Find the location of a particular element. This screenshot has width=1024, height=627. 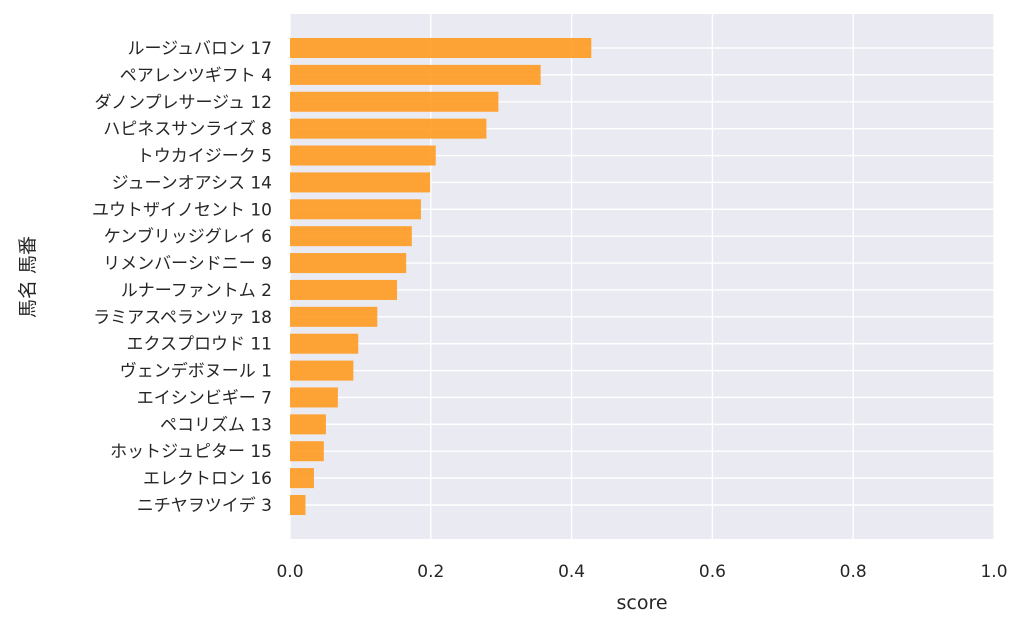

y-tick-label: ホットジュピター 15 is located at coordinates (191, 452).